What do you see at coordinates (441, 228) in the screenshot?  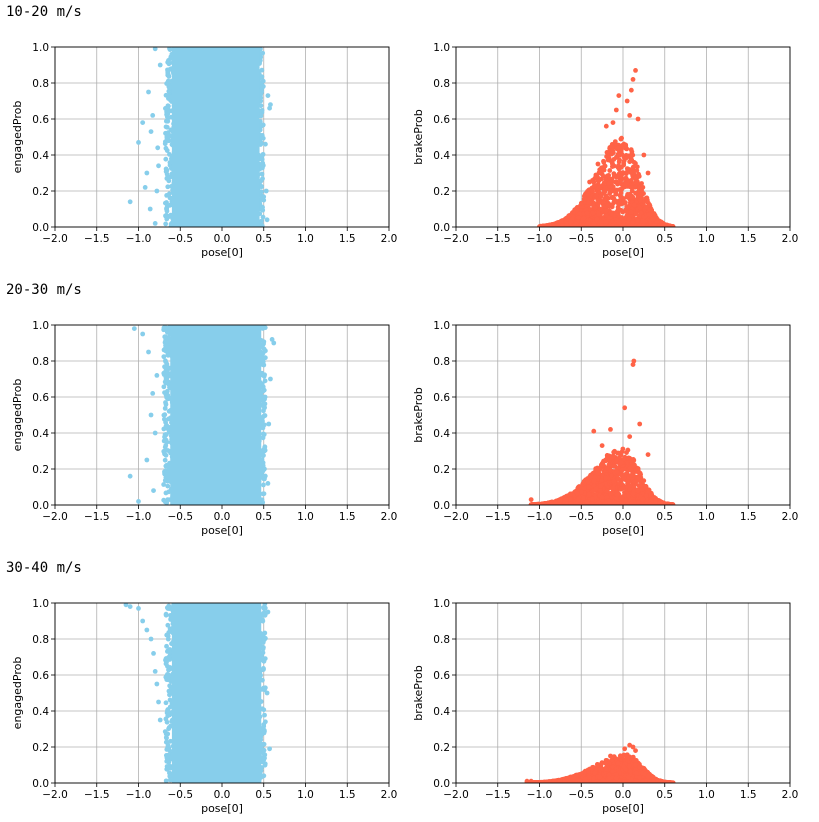 I see `y-tick-label: 0.0` at bounding box center [441, 228].